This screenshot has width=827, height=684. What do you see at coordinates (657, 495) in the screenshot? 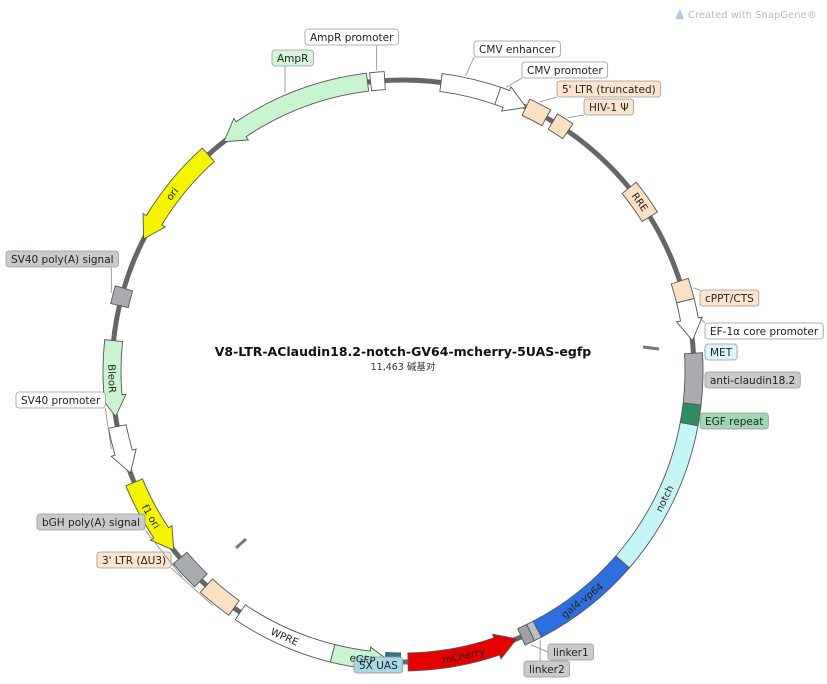
I see `notch-feature` at bounding box center [657, 495].